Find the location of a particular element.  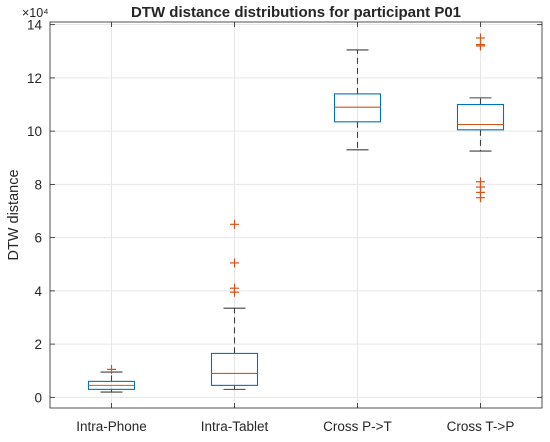

y-tick-label: 6 is located at coordinates (38, 238).